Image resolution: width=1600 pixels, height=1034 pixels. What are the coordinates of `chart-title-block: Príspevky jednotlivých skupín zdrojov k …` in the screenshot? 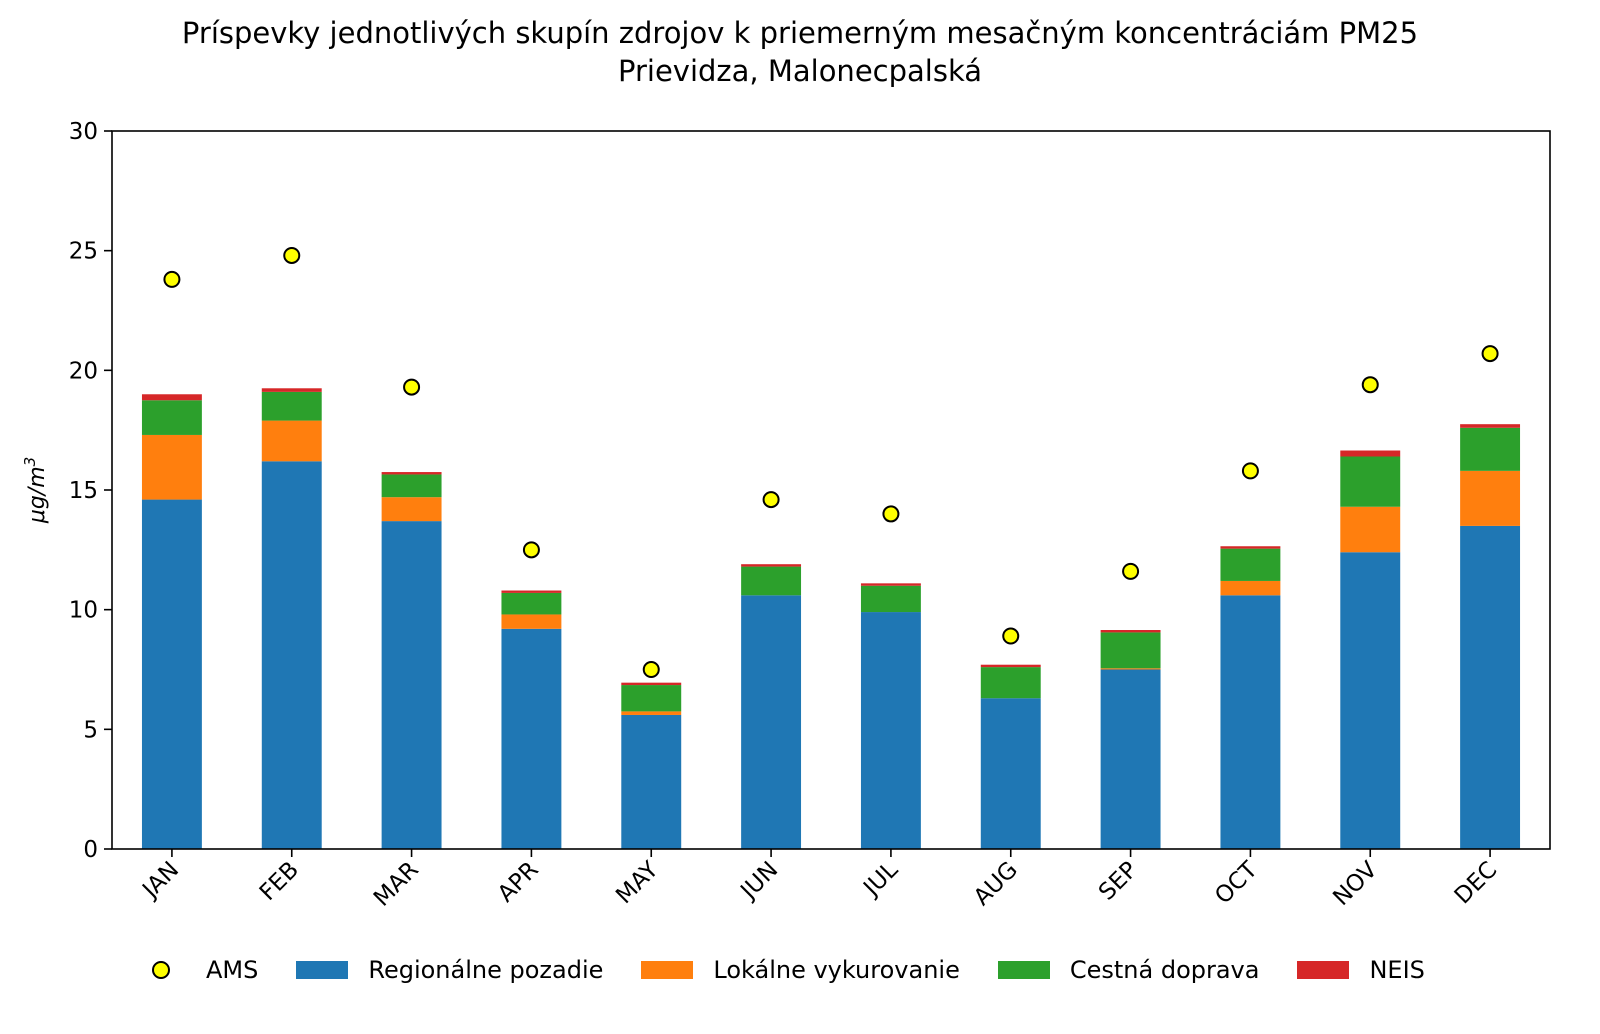 It's located at (800, 52).